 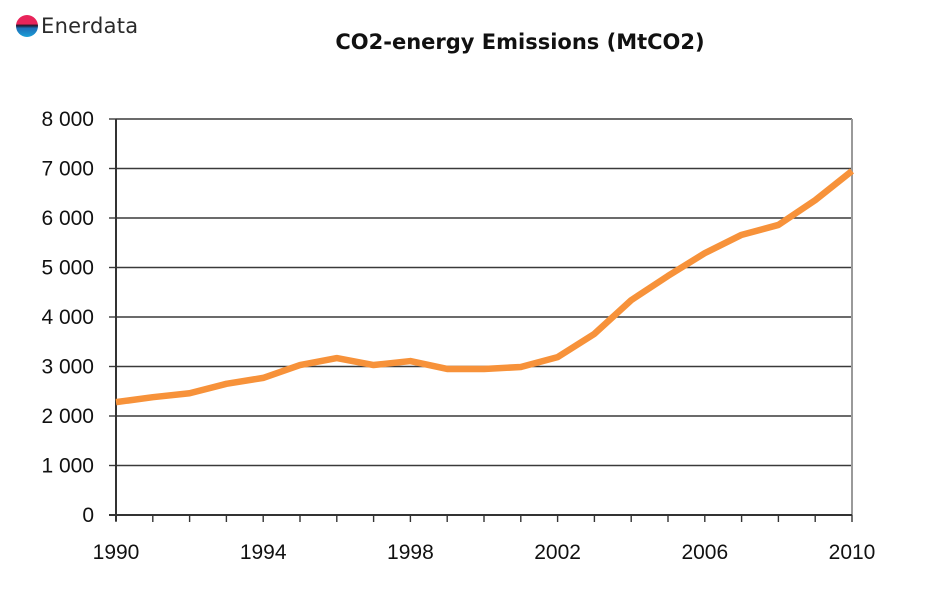 What do you see at coordinates (410, 552) in the screenshot?
I see `x-tick-label: 1998` at bounding box center [410, 552].